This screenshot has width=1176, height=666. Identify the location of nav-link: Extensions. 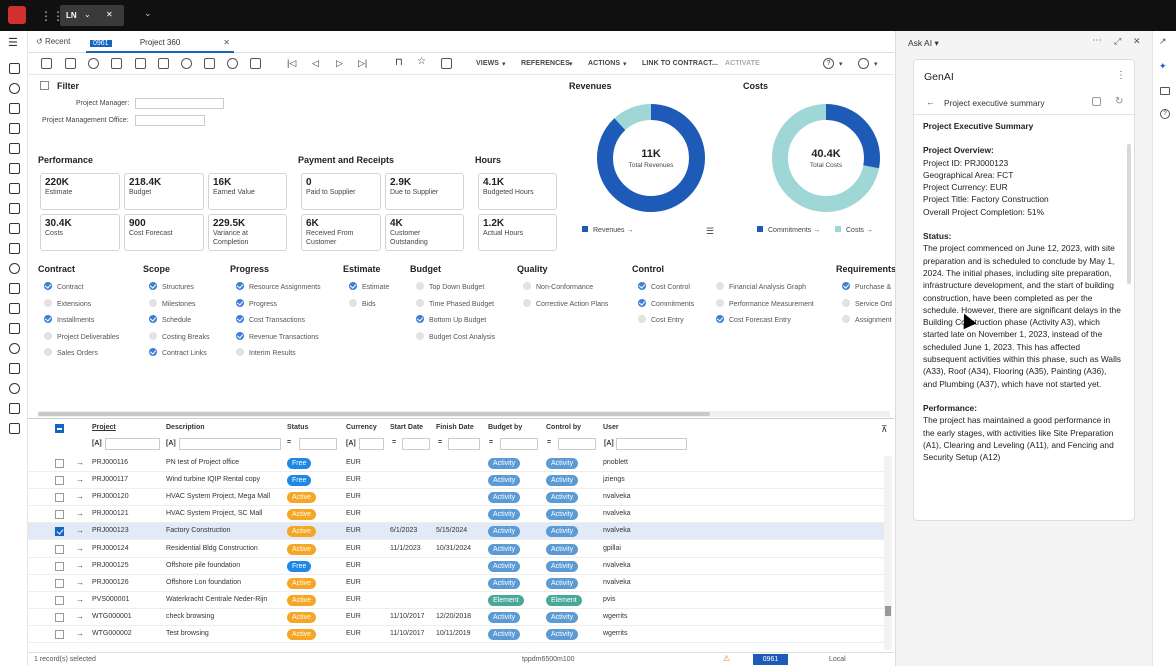
(67, 303).